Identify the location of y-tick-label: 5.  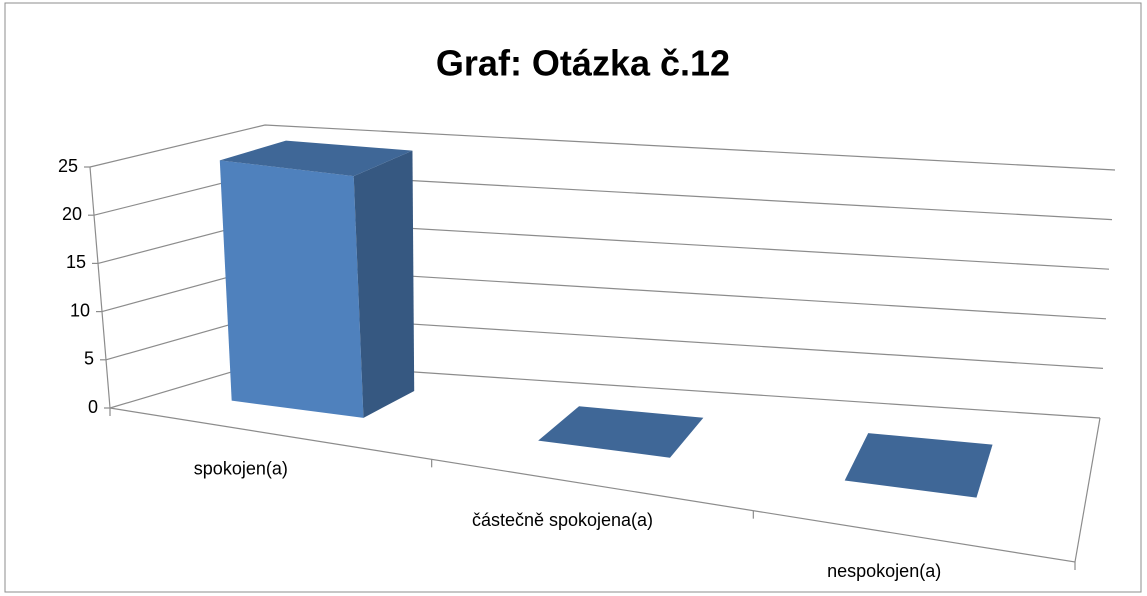
(89, 359).